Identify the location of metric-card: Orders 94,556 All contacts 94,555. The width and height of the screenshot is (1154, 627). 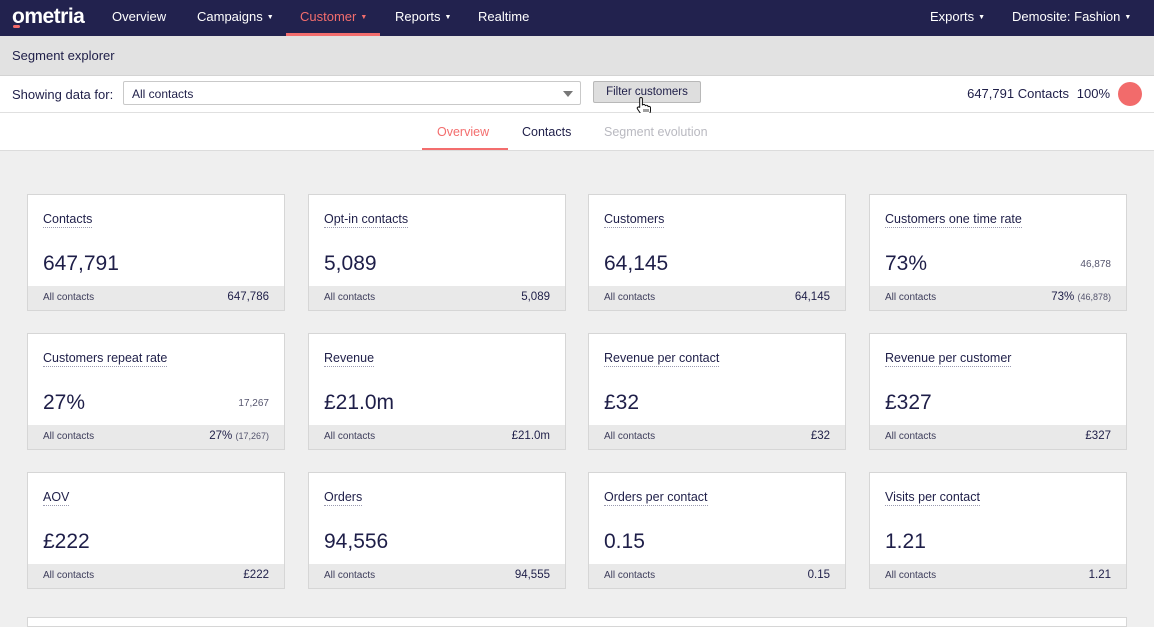
(437, 530).